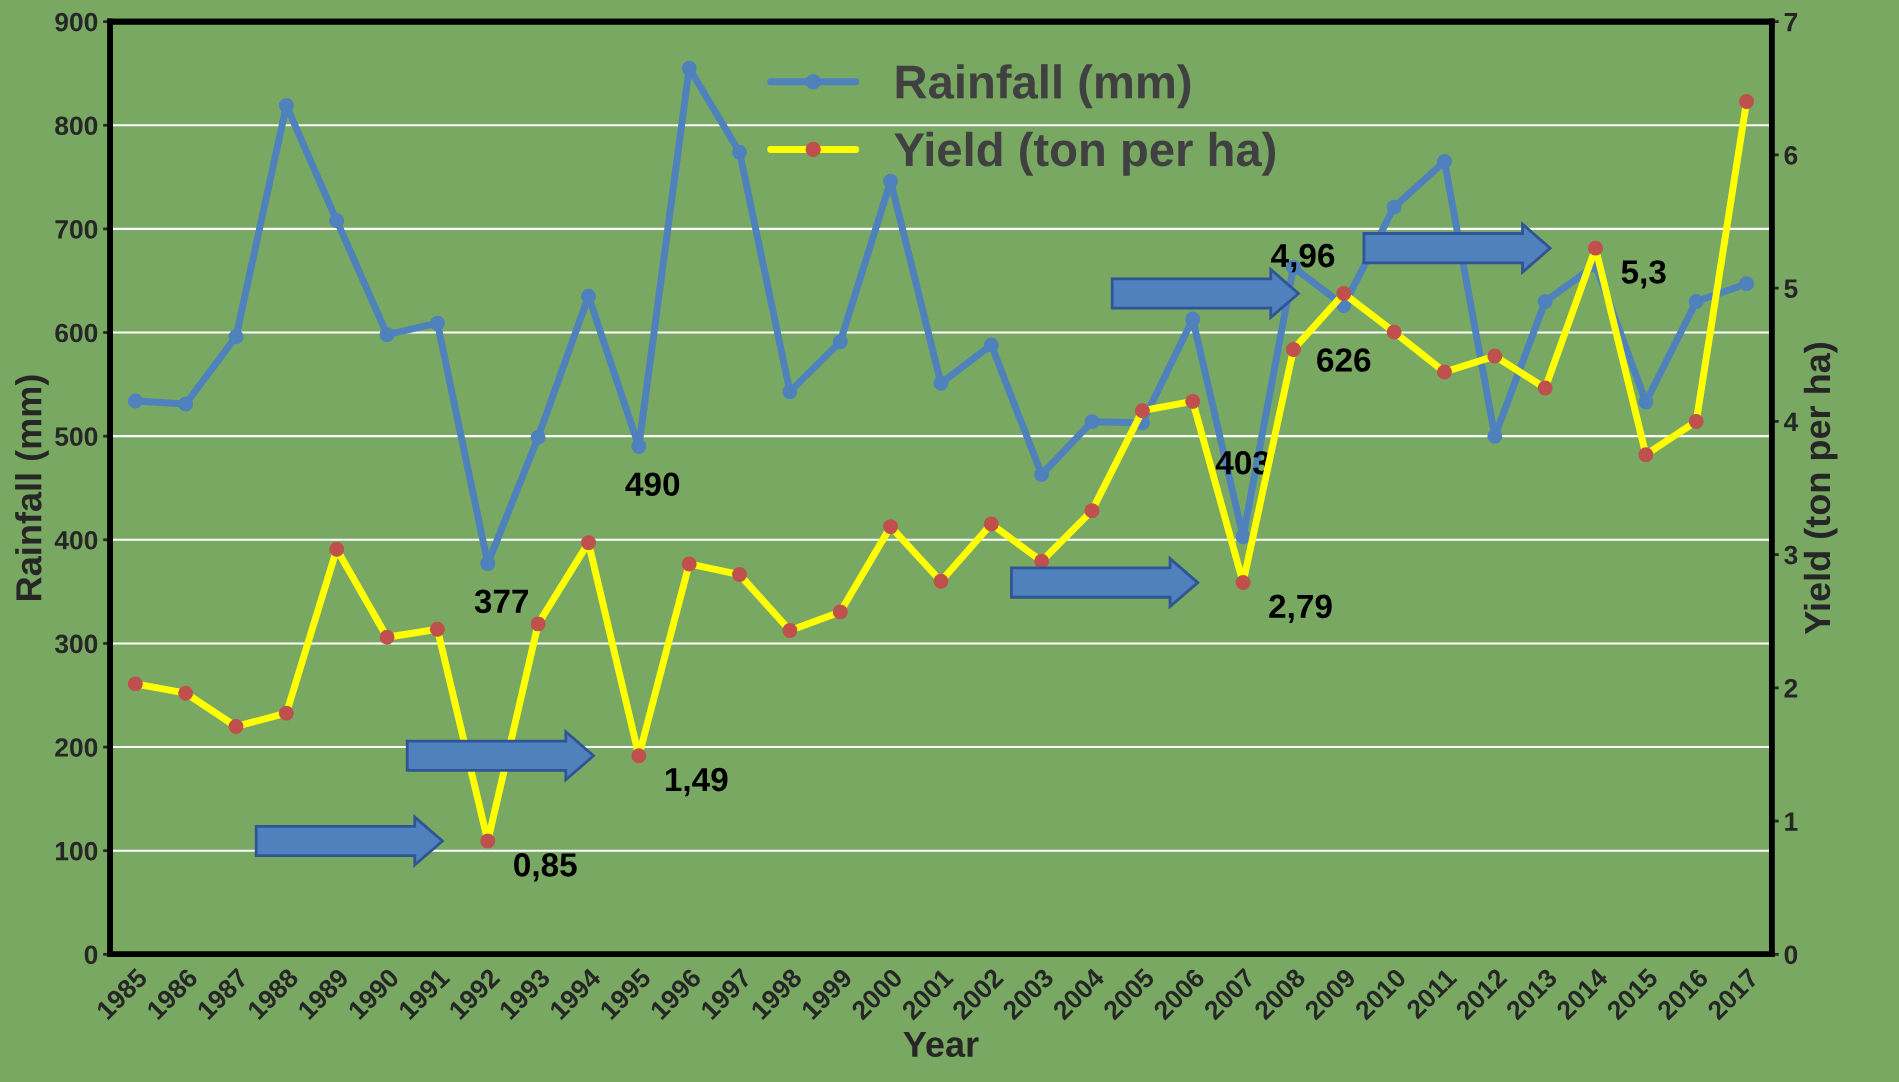  I want to click on y2-tick-label: 4, so click(1791, 421).